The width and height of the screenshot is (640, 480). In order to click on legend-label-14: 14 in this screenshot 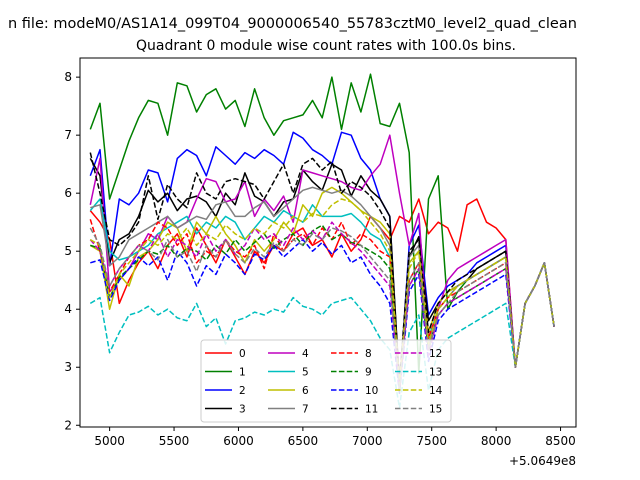, I will do `click(436, 391)`.